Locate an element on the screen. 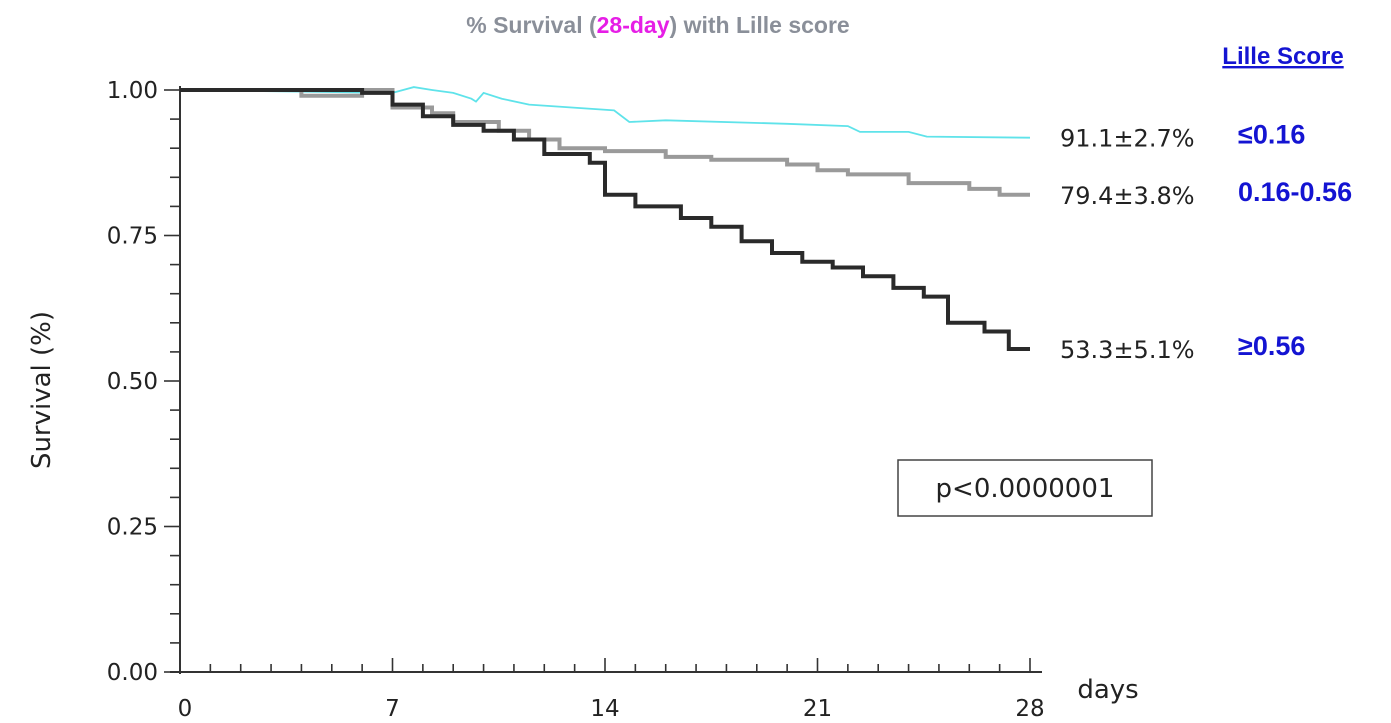 This screenshot has height=723, width=1391. p-value-box is located at coordinates (1025, 488).